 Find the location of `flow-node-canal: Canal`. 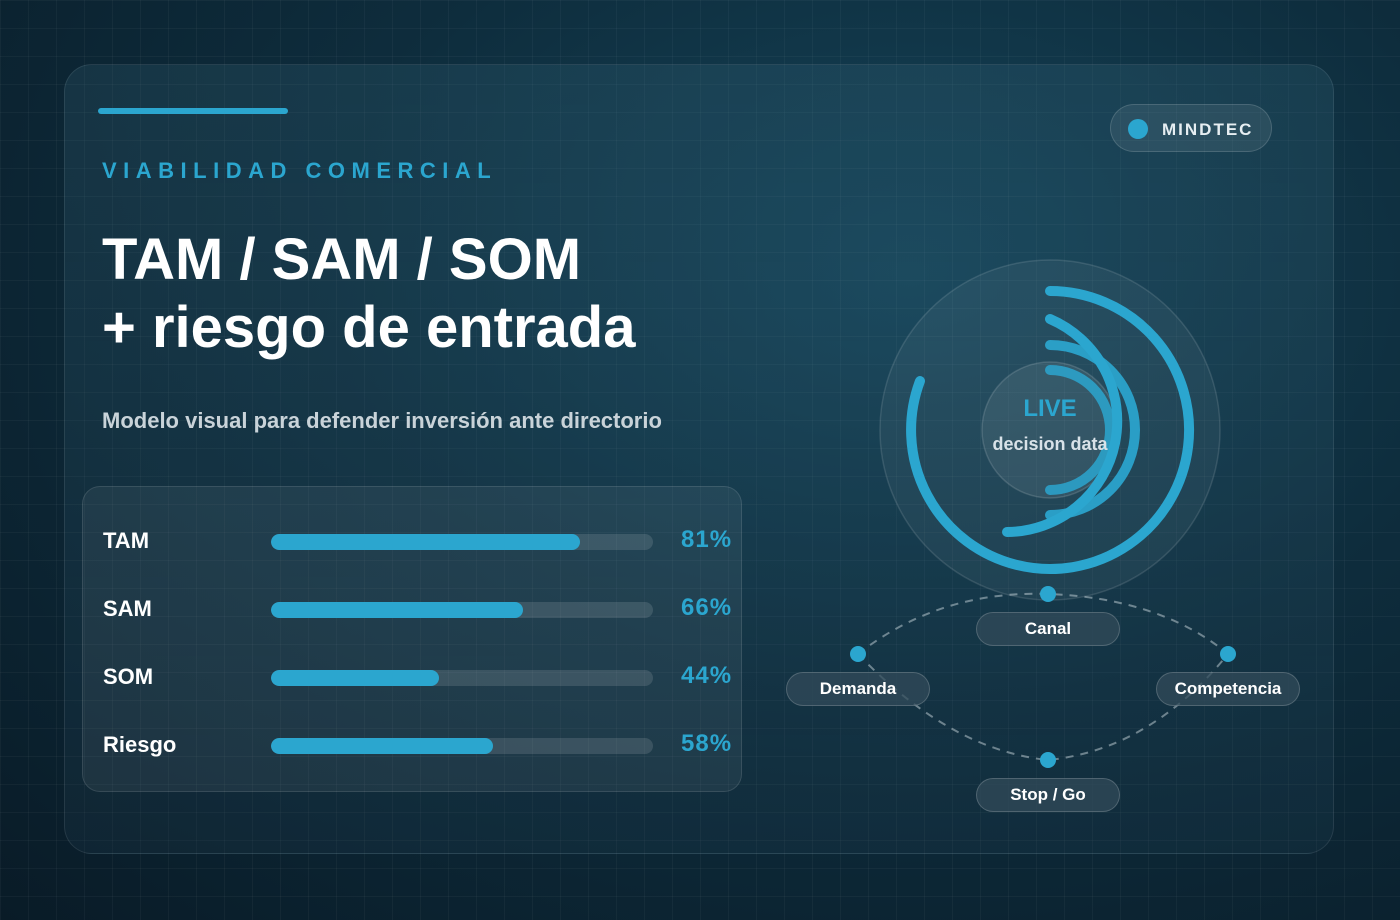

flow-node-canal: Canal is located at coordinates (1048, 629).